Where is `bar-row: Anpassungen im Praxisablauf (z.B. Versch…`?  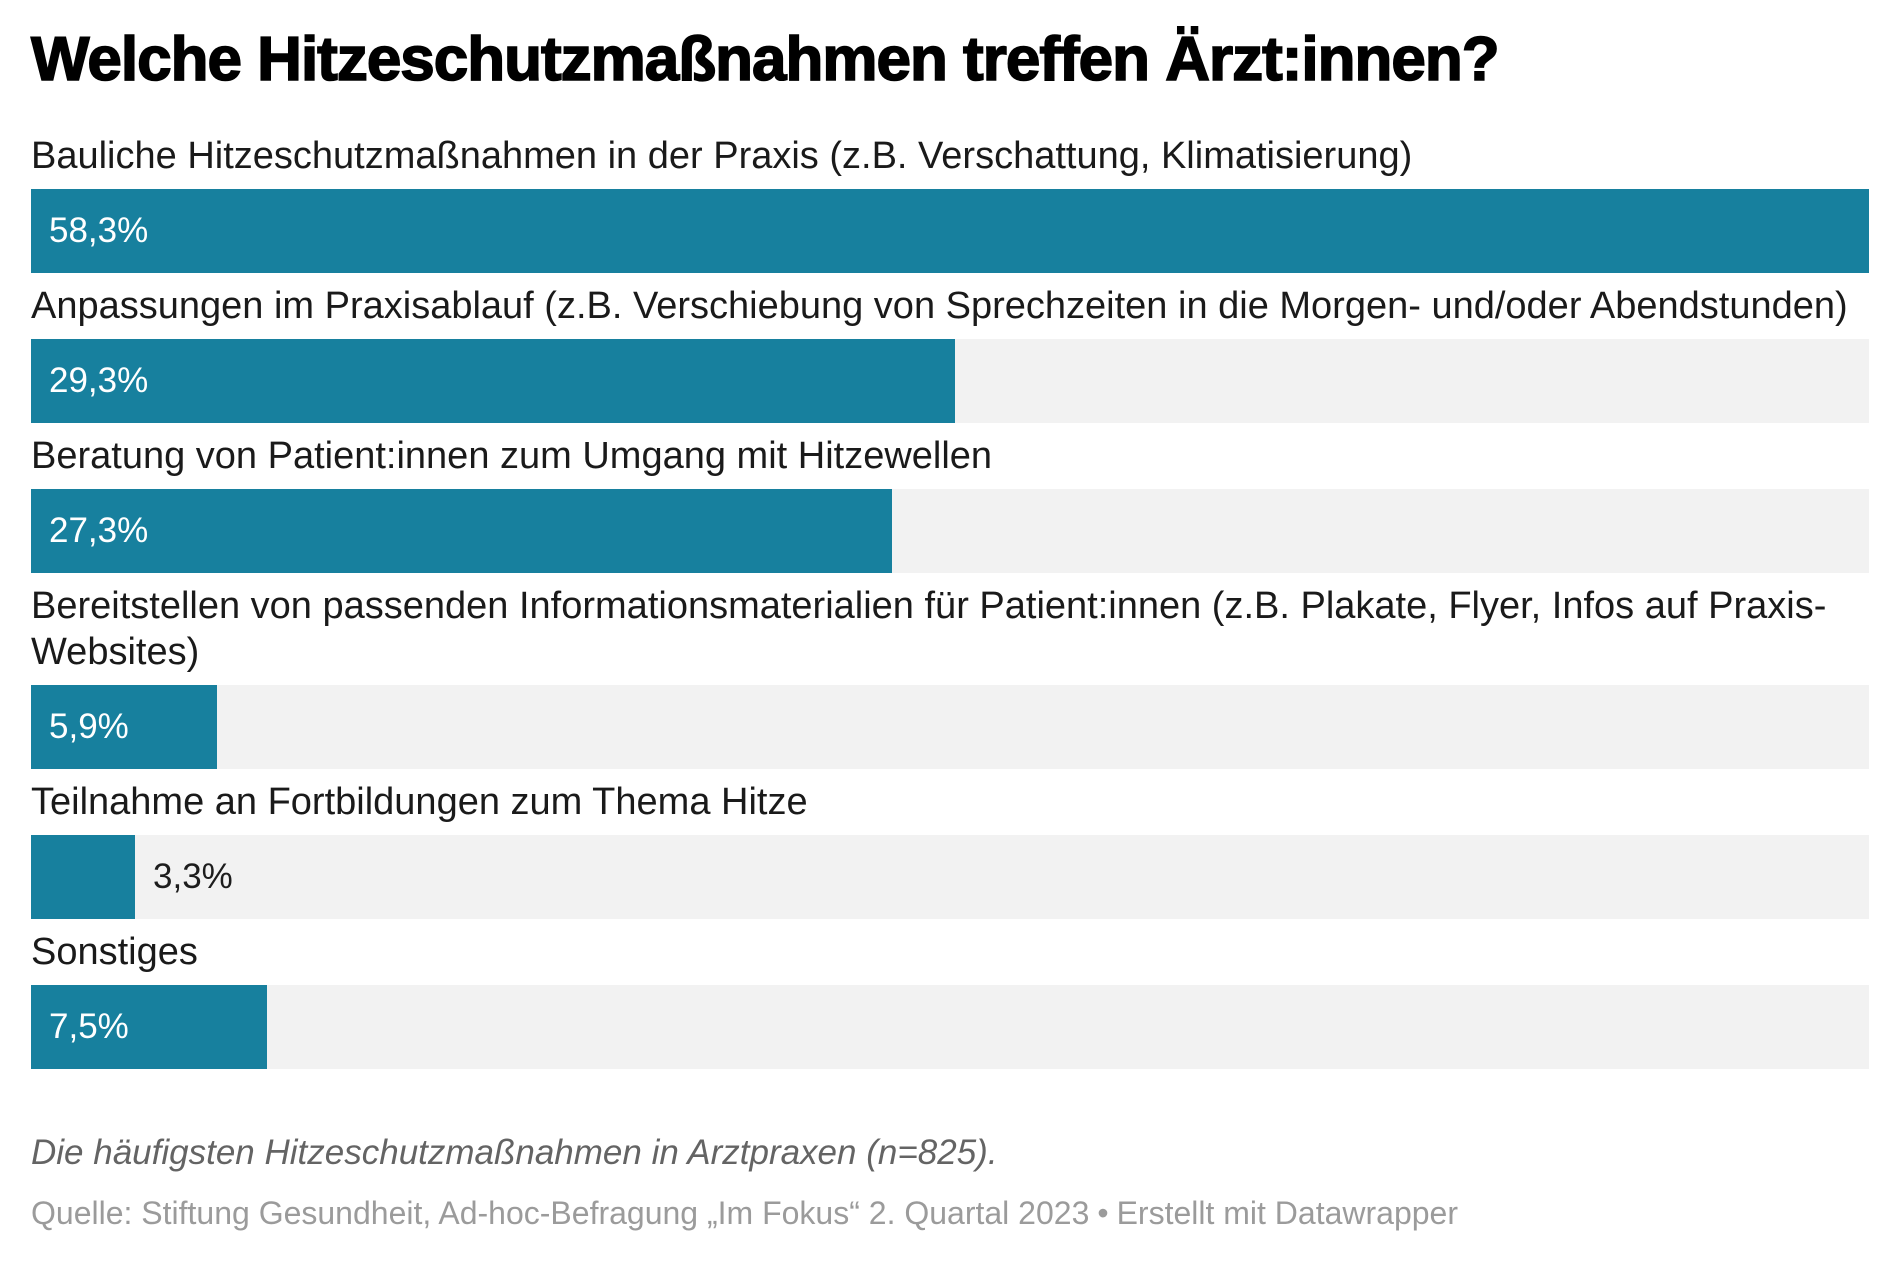
bar-row: Anpassungen im Praxisablauf (z.B. Versch… is located at coordinates (950, 353).